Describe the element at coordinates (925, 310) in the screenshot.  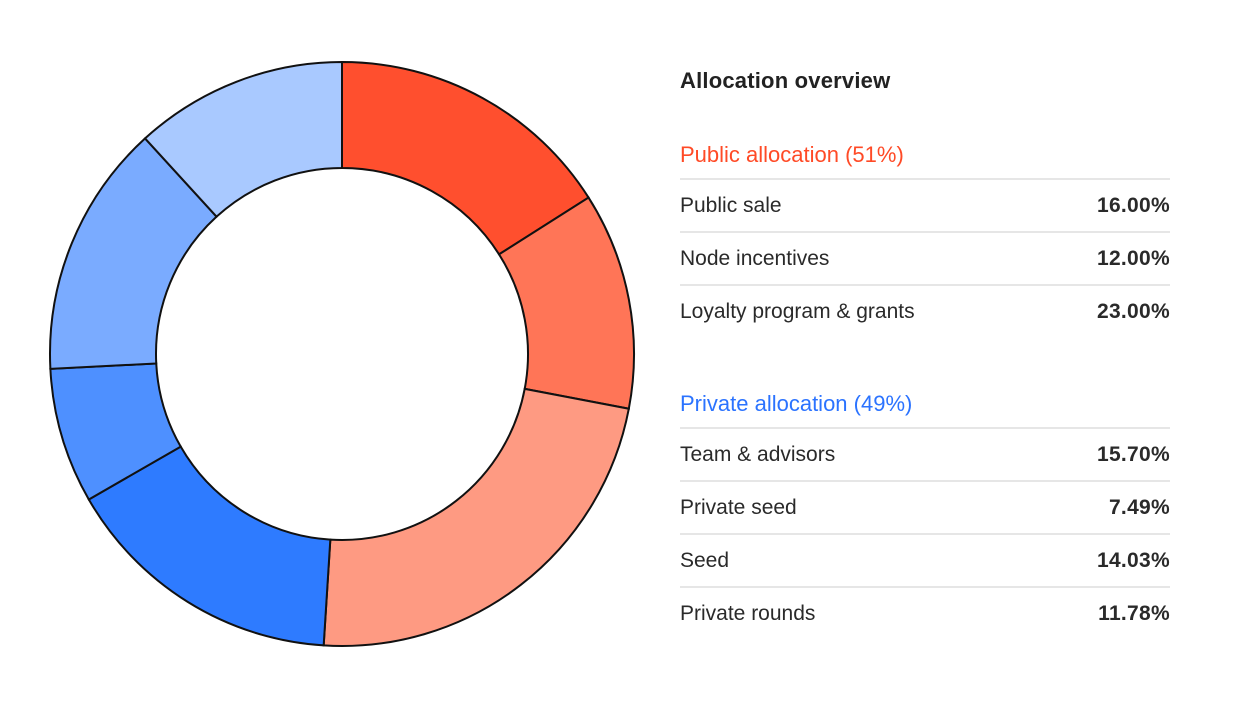
I see `list-item: Loyalty program & grants 23.00%` at that location.